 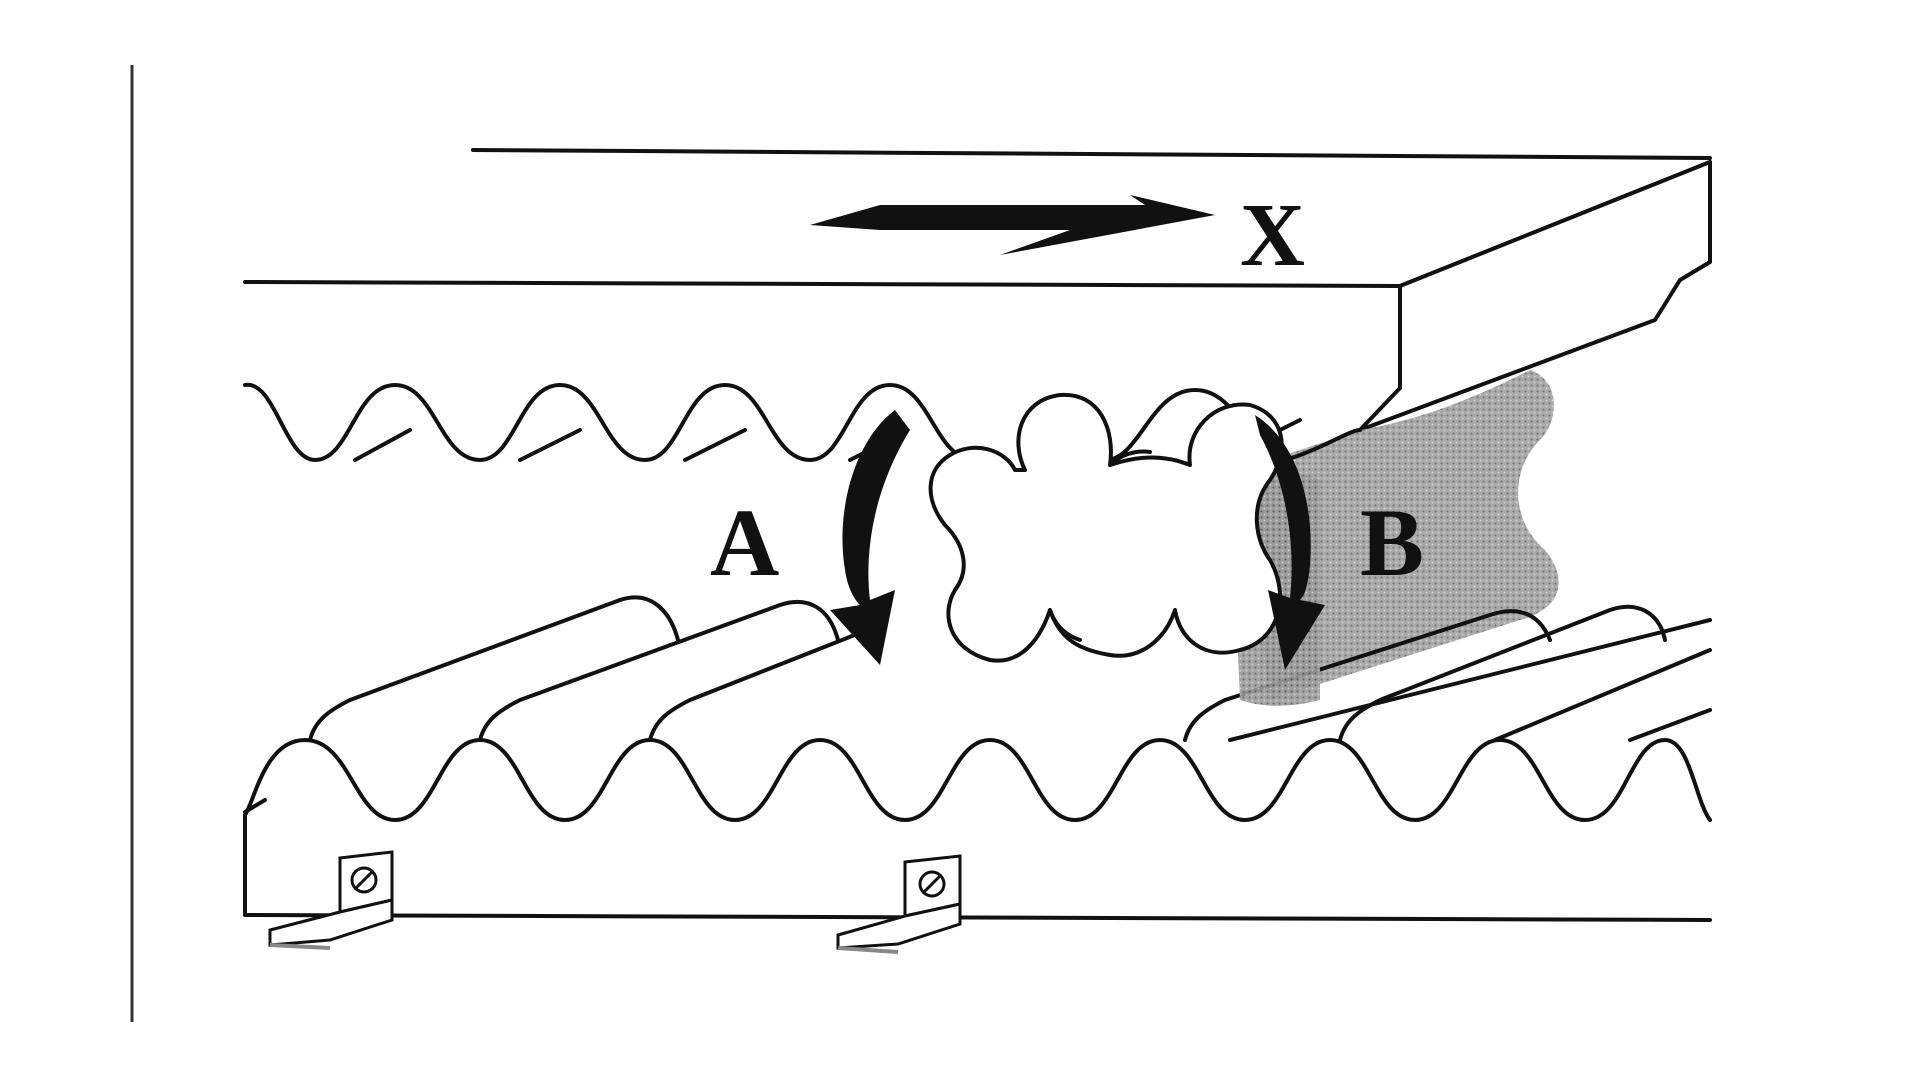 What do you see at coordinates (1392, 542) in the screenshot?
I see `label-b: B` at bounding box center [1392, 542].